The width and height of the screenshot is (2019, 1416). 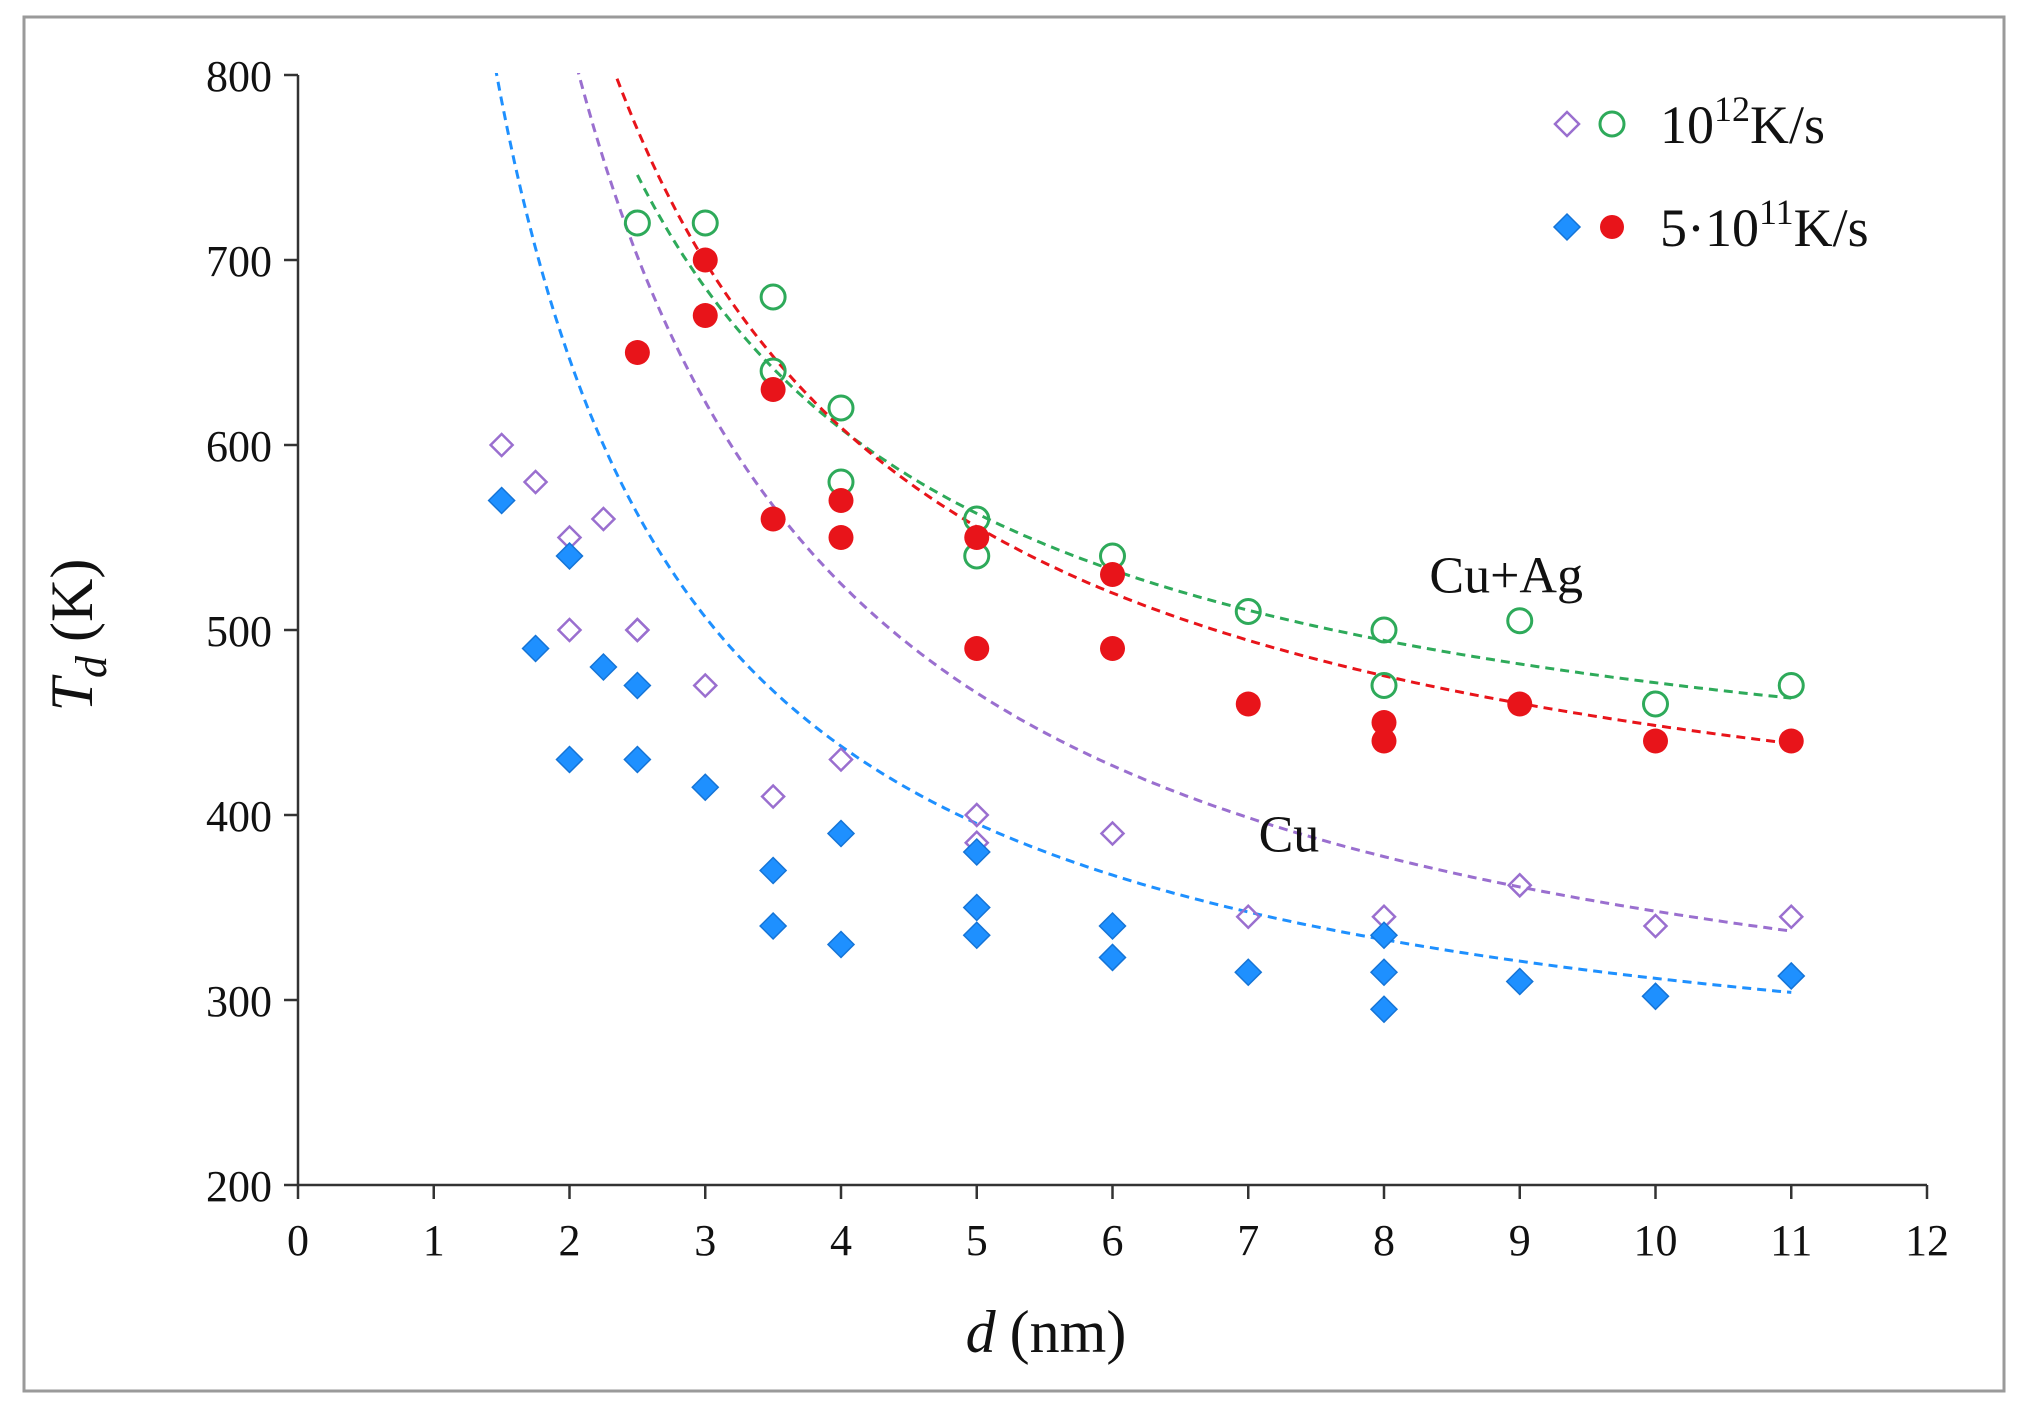 I want to click on y-tick-label: 700, so click(x=239, y=261).